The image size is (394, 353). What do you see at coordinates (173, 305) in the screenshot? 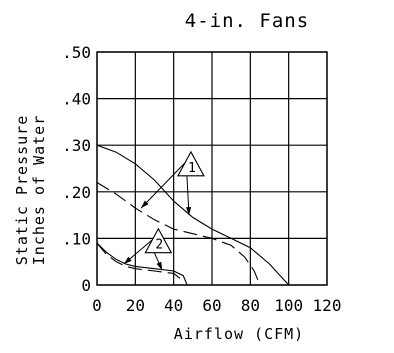
I see `x-tick-label-2: 40` at bounding box center [173, 305].